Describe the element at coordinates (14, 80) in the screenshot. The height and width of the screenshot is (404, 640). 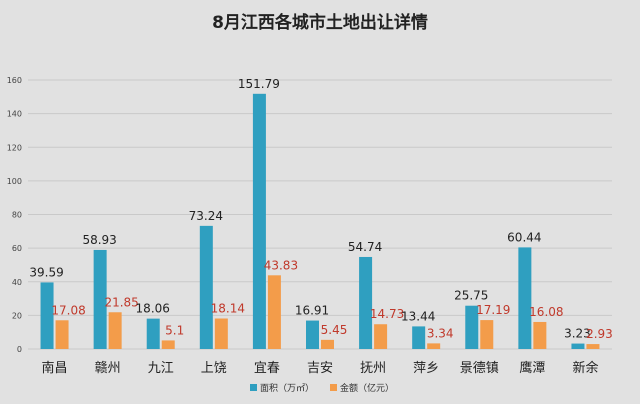
I see `y-tick-label: 160` at that location.